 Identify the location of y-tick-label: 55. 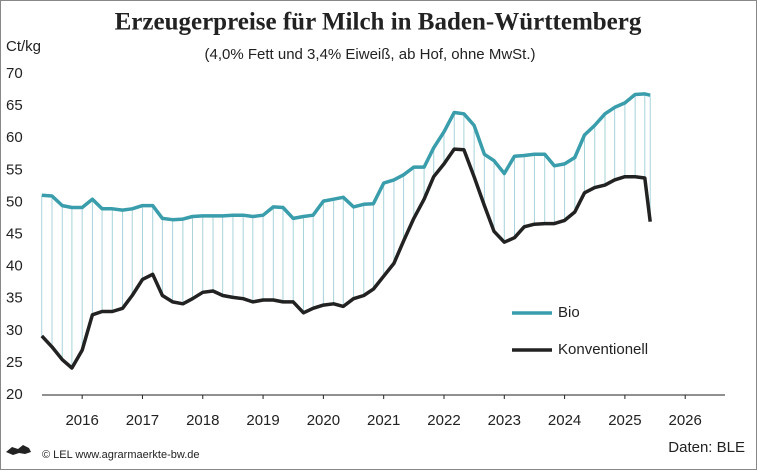
(14, 169).